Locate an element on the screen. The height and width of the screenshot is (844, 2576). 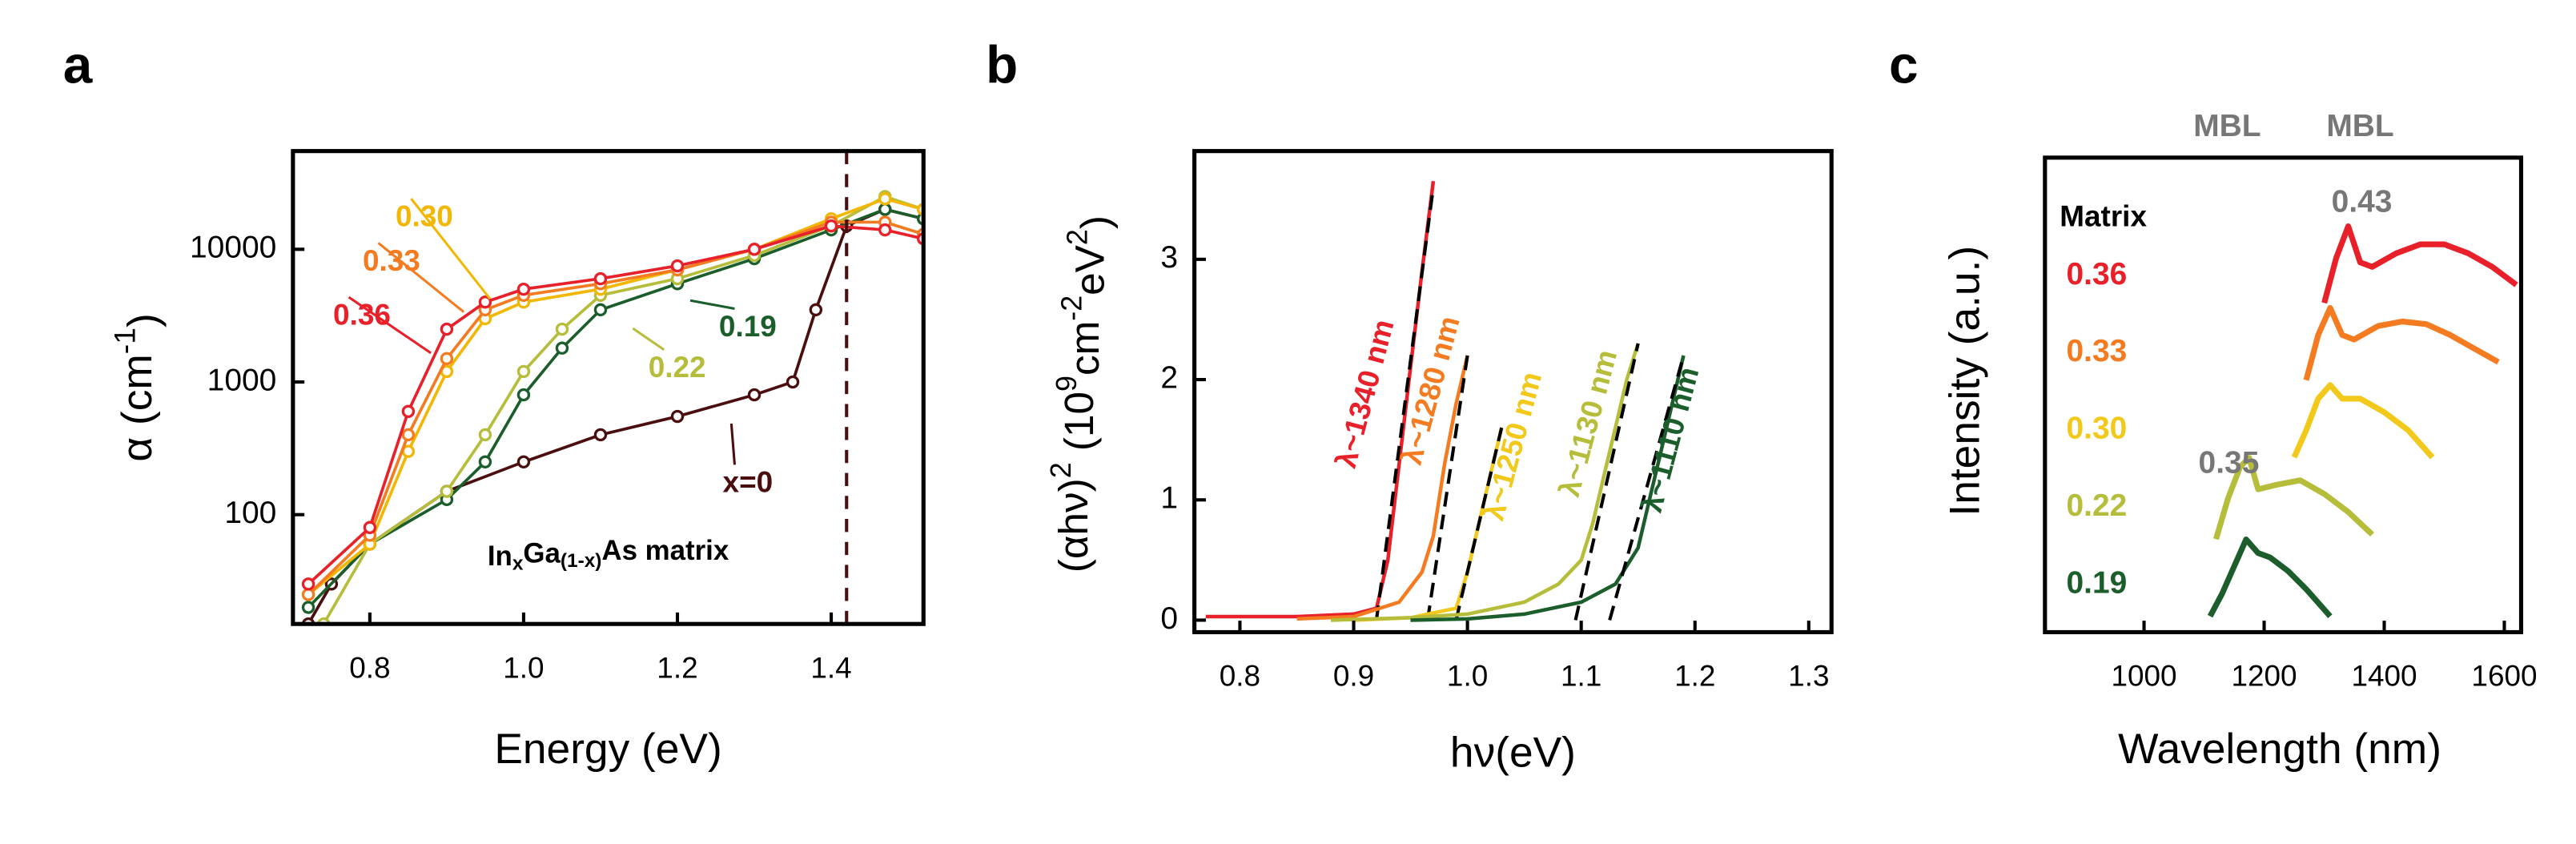
text-part: x is located at coordinates (518, 564).